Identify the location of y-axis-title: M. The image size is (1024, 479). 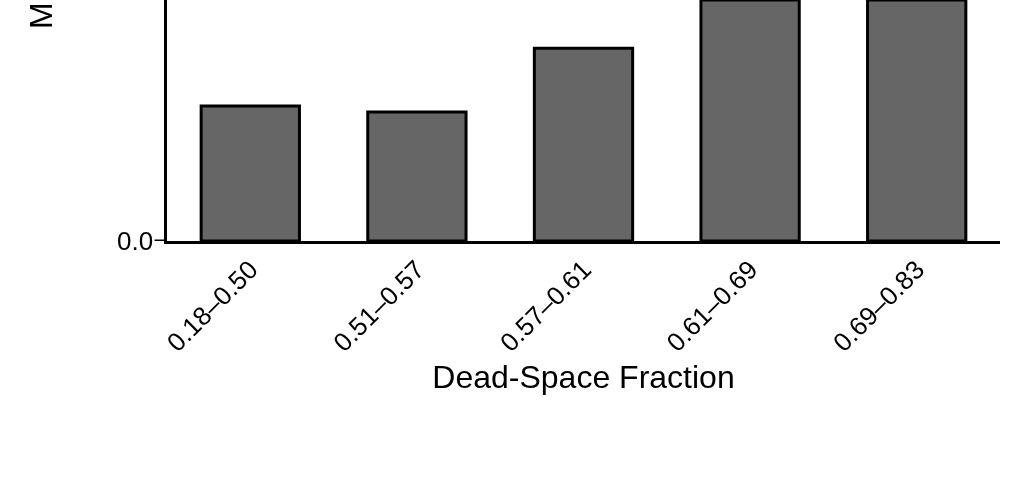
(40, 15).